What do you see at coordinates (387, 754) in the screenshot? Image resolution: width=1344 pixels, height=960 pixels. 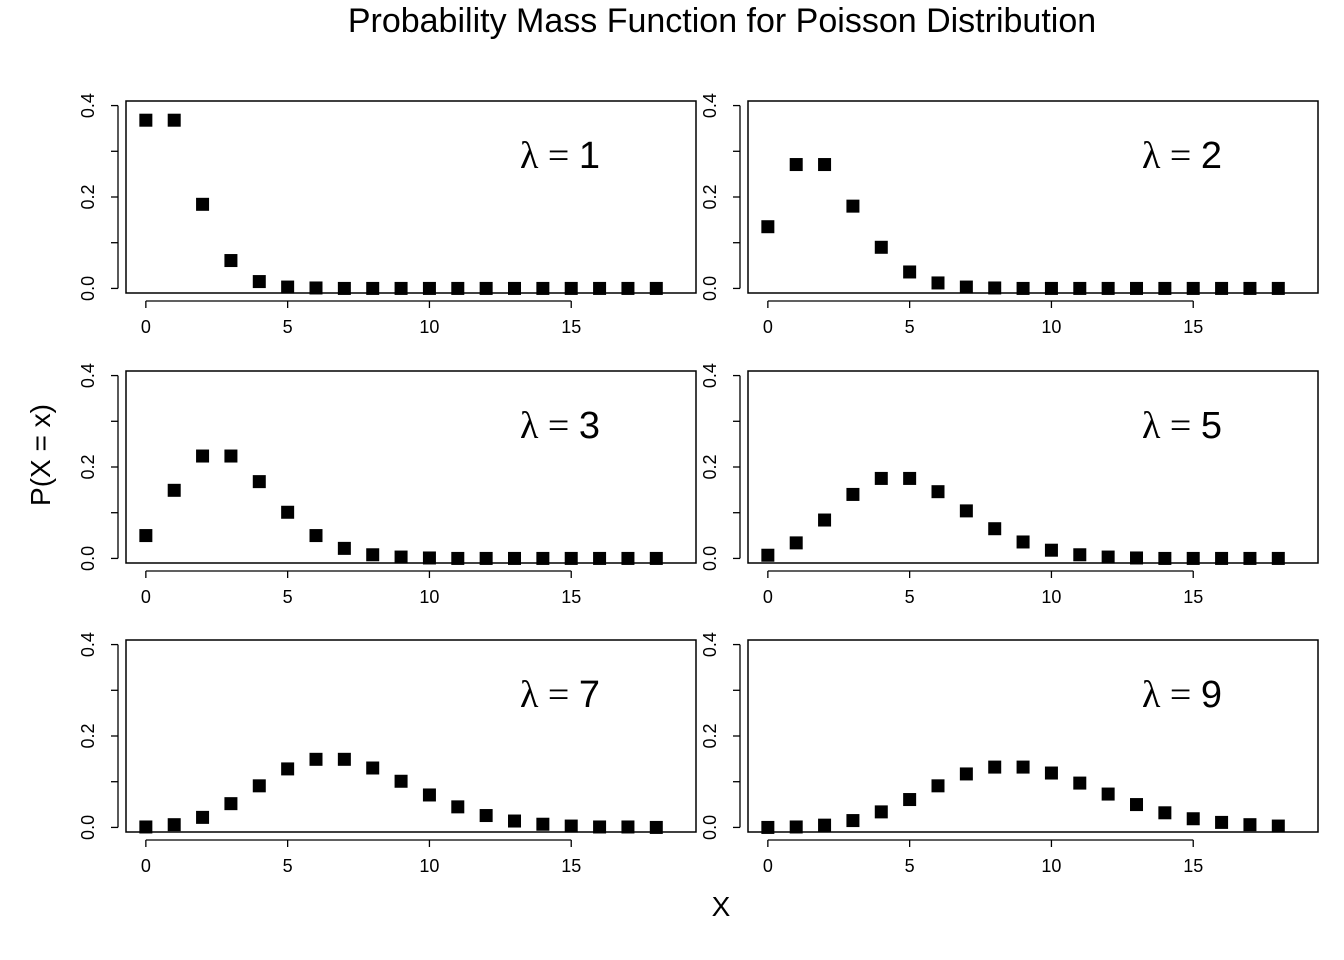 I see `panel-lambda-7: 0.0 0.2 0.4 0 5 10 15 λ = 7` at bounding box center [387, 754].